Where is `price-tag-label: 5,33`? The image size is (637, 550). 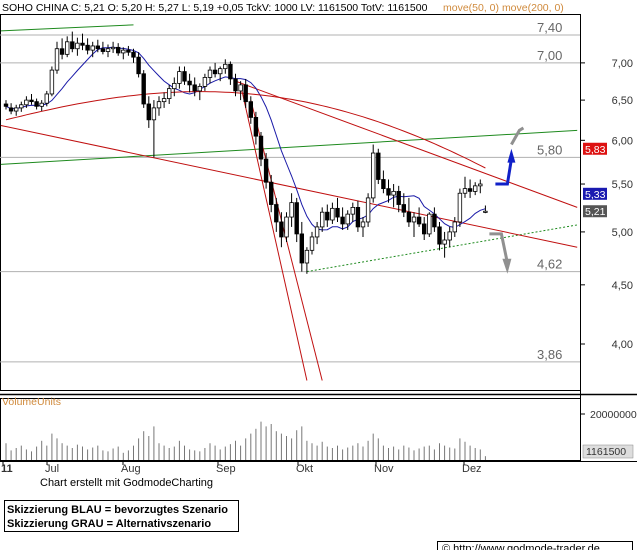
price-tag-label: 5,33 is located at coordinates (595, 195).